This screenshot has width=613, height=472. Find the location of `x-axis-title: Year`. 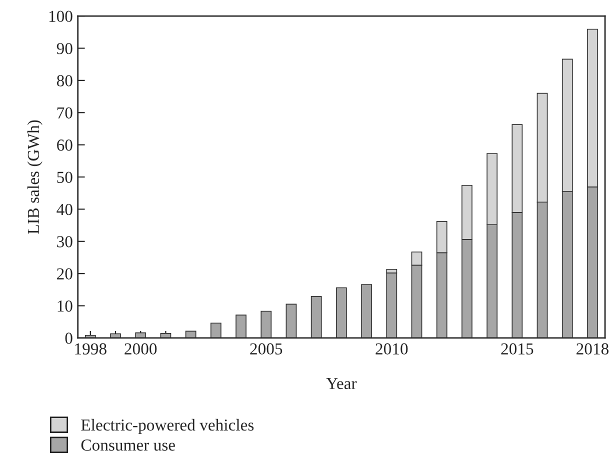

x-axis-title: Year is located at coordinates (341, 384).